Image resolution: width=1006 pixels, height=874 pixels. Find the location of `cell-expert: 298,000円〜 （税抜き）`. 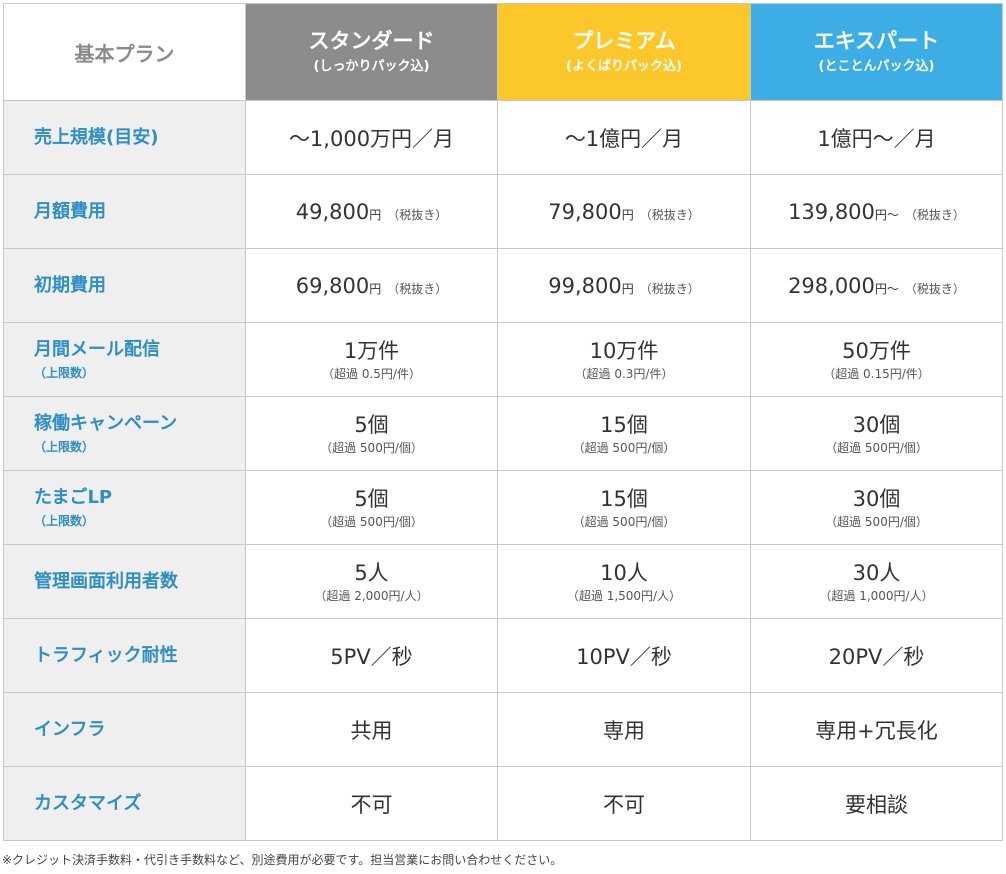

cell-expert: 298,000円〜 （税抜き） is located at coordinates (876, 285).